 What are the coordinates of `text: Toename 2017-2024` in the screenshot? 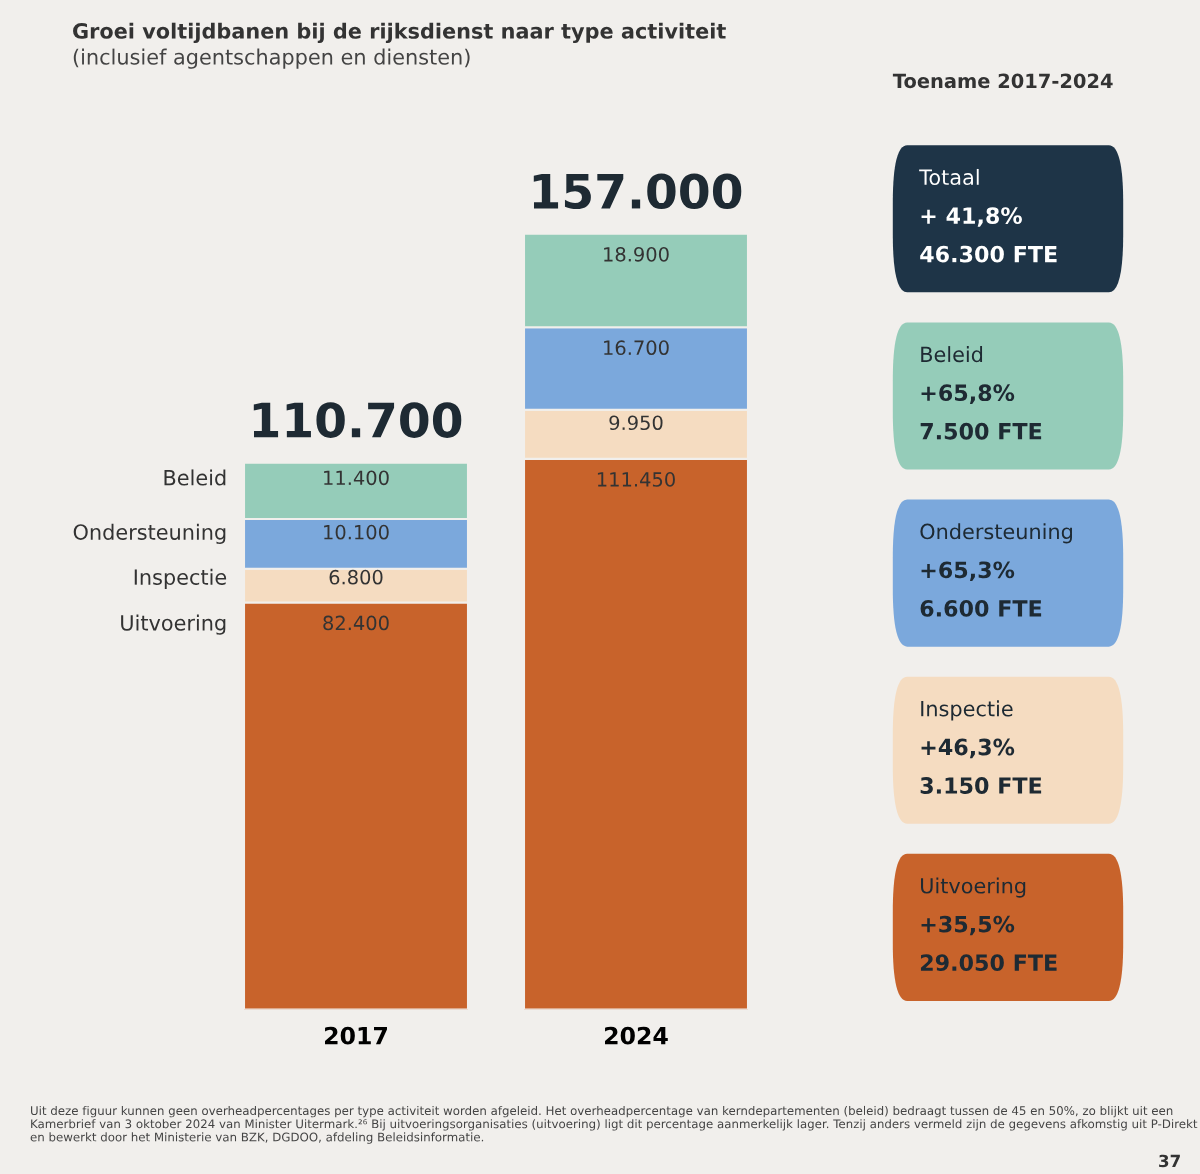 It's located at (1002, 81).